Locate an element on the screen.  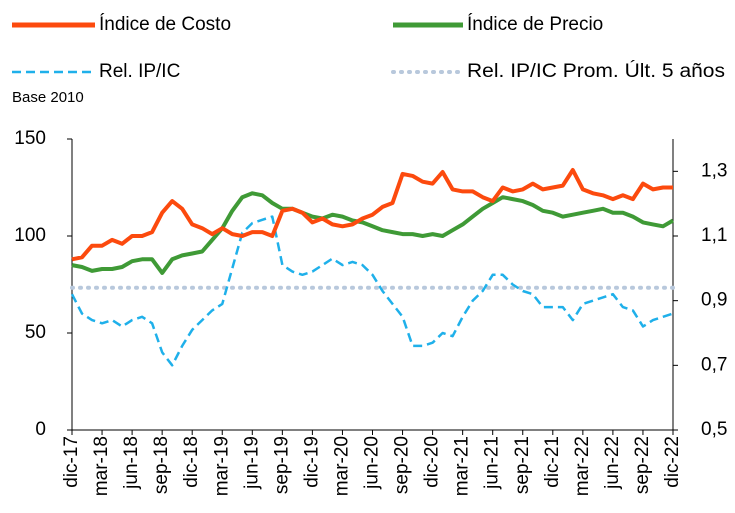
y-tick-label: 50 is located at coordinates (35, 332).